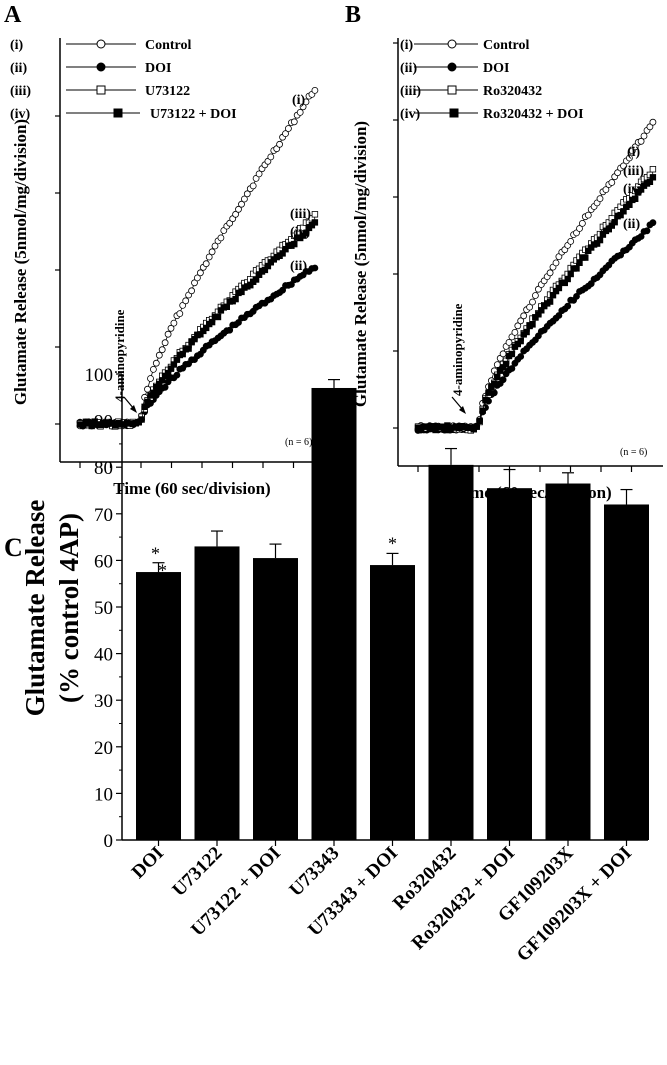  I want to click on x-tick-label: Ro320432 + DOI, so click(463, 898).